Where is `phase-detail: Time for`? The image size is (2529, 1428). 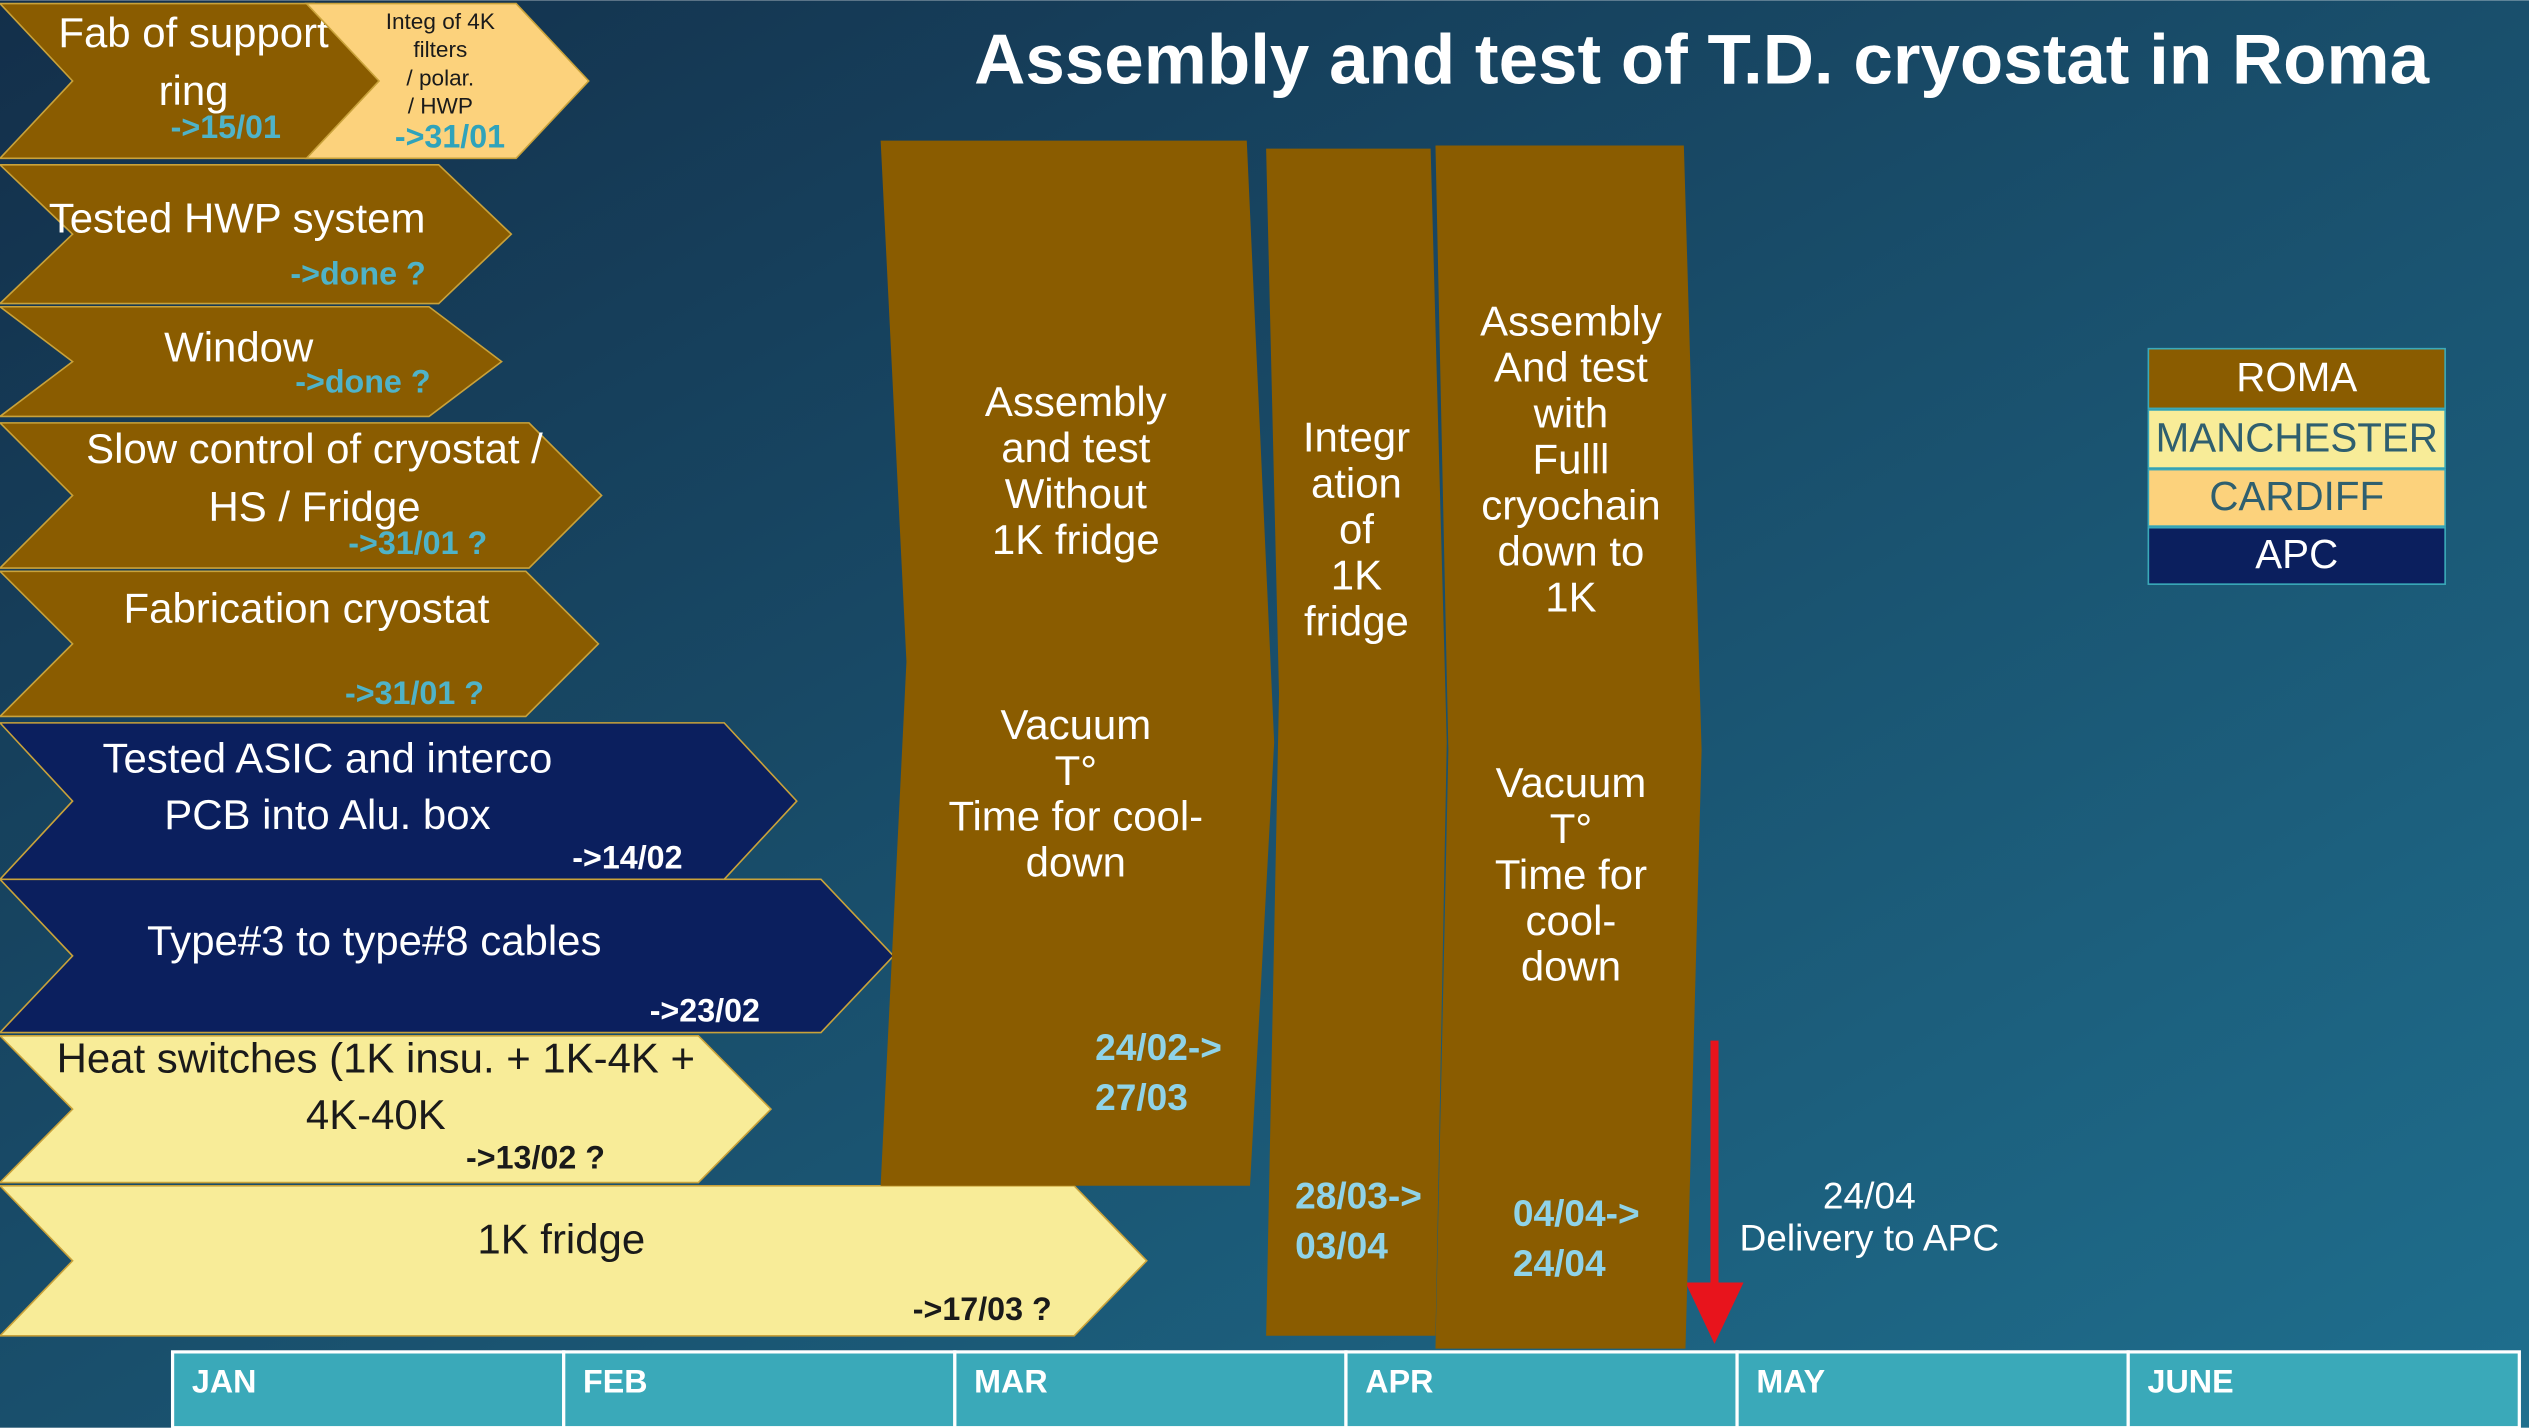 phase-detail: Time for is located at coordinates (1571, 874).